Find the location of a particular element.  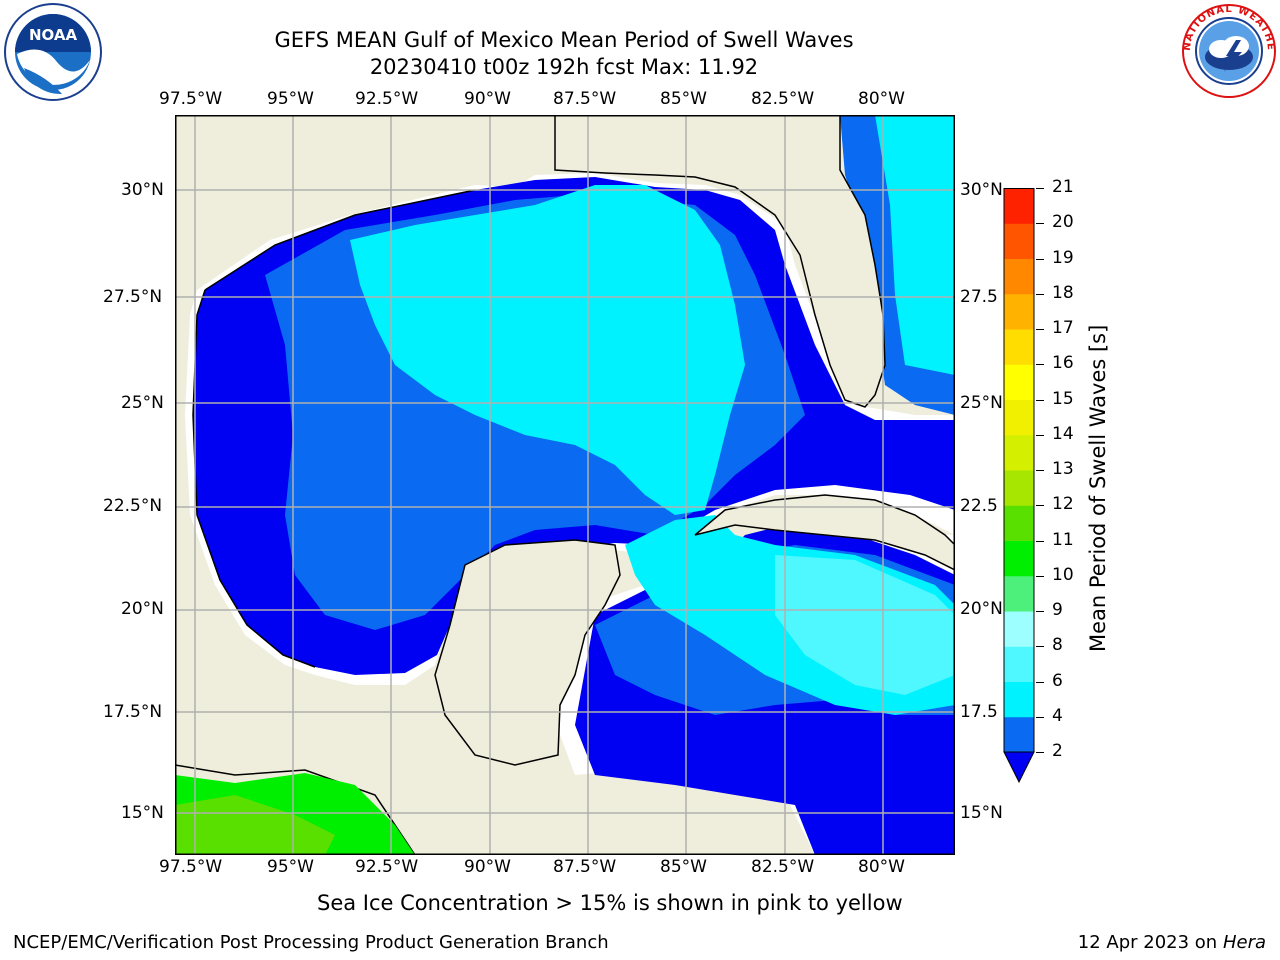

colorbar is located at coordinates (1019, 486).